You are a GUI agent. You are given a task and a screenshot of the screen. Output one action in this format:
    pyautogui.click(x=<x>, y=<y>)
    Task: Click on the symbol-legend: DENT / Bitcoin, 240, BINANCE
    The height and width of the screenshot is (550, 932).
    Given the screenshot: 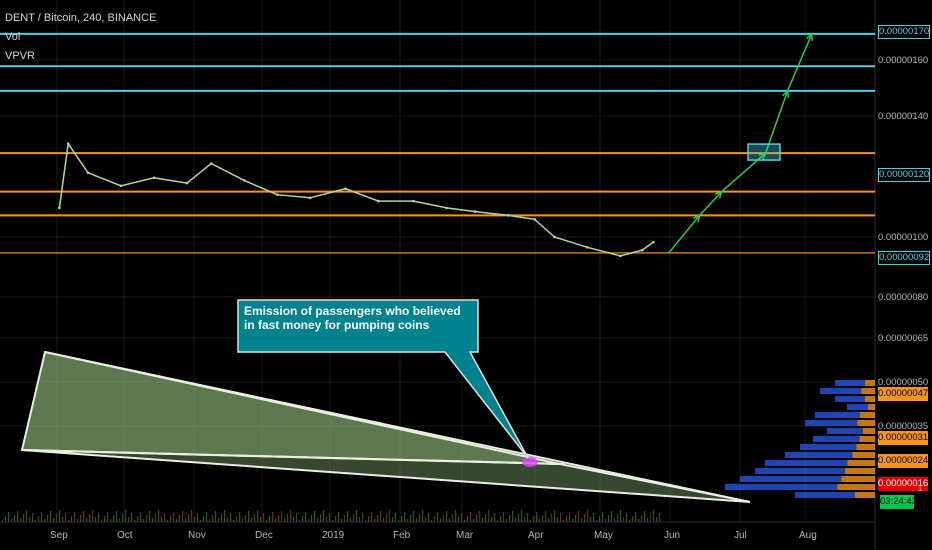 What is the action you would take?
    pyautogui.click(x=81, y=18)
    